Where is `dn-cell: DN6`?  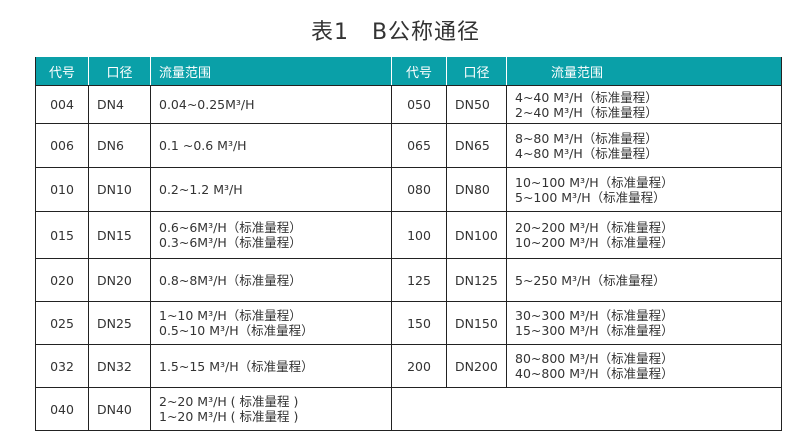
dn-cell: DN6 is located at coordinates (119, 145).